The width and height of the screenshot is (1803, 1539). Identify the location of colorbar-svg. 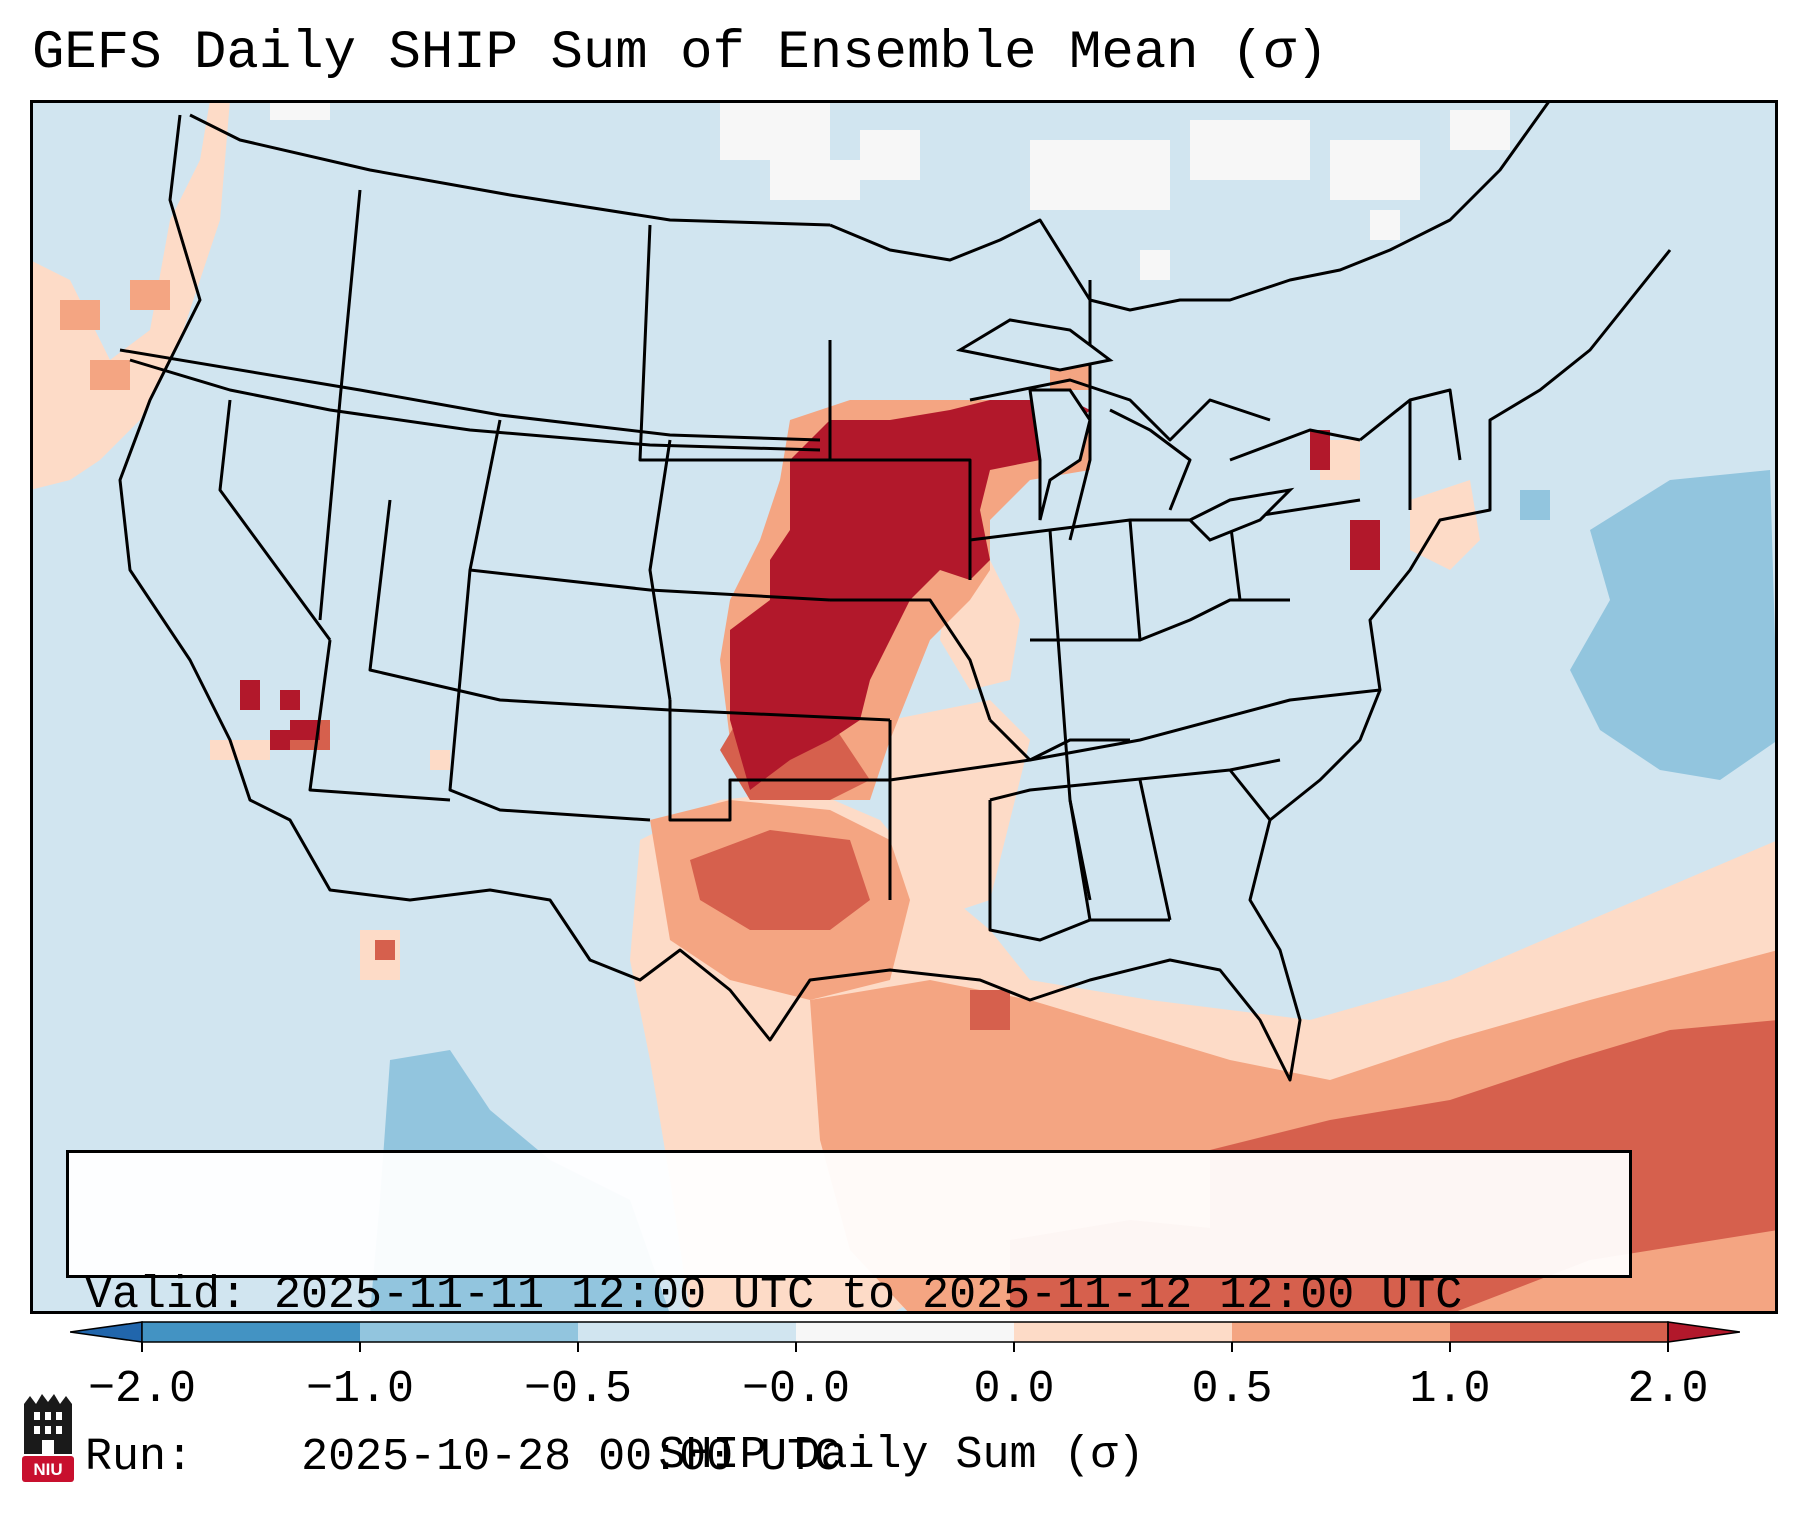
(905, 1336).